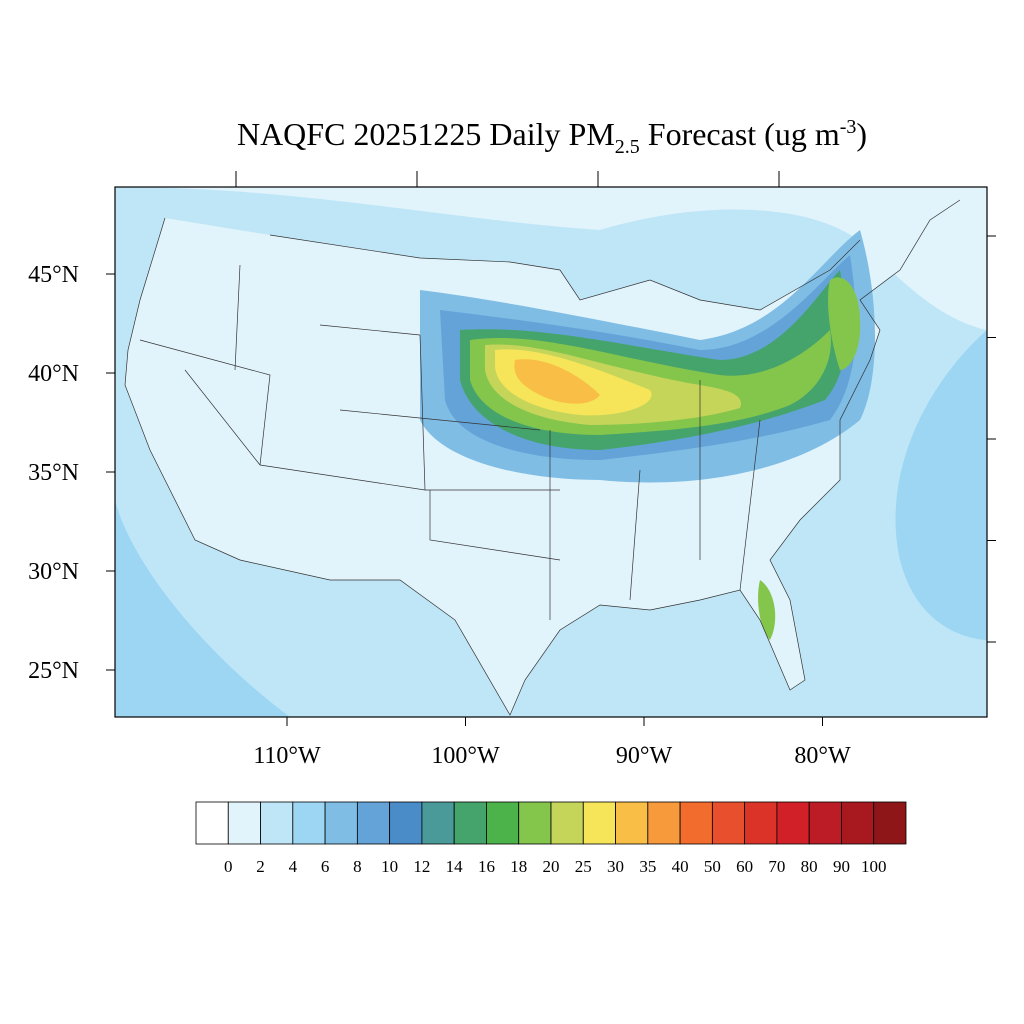  Describe the element at coordinates (287, 756) in the screenshot. I see `lon-tick-label: 110°W` at that location.